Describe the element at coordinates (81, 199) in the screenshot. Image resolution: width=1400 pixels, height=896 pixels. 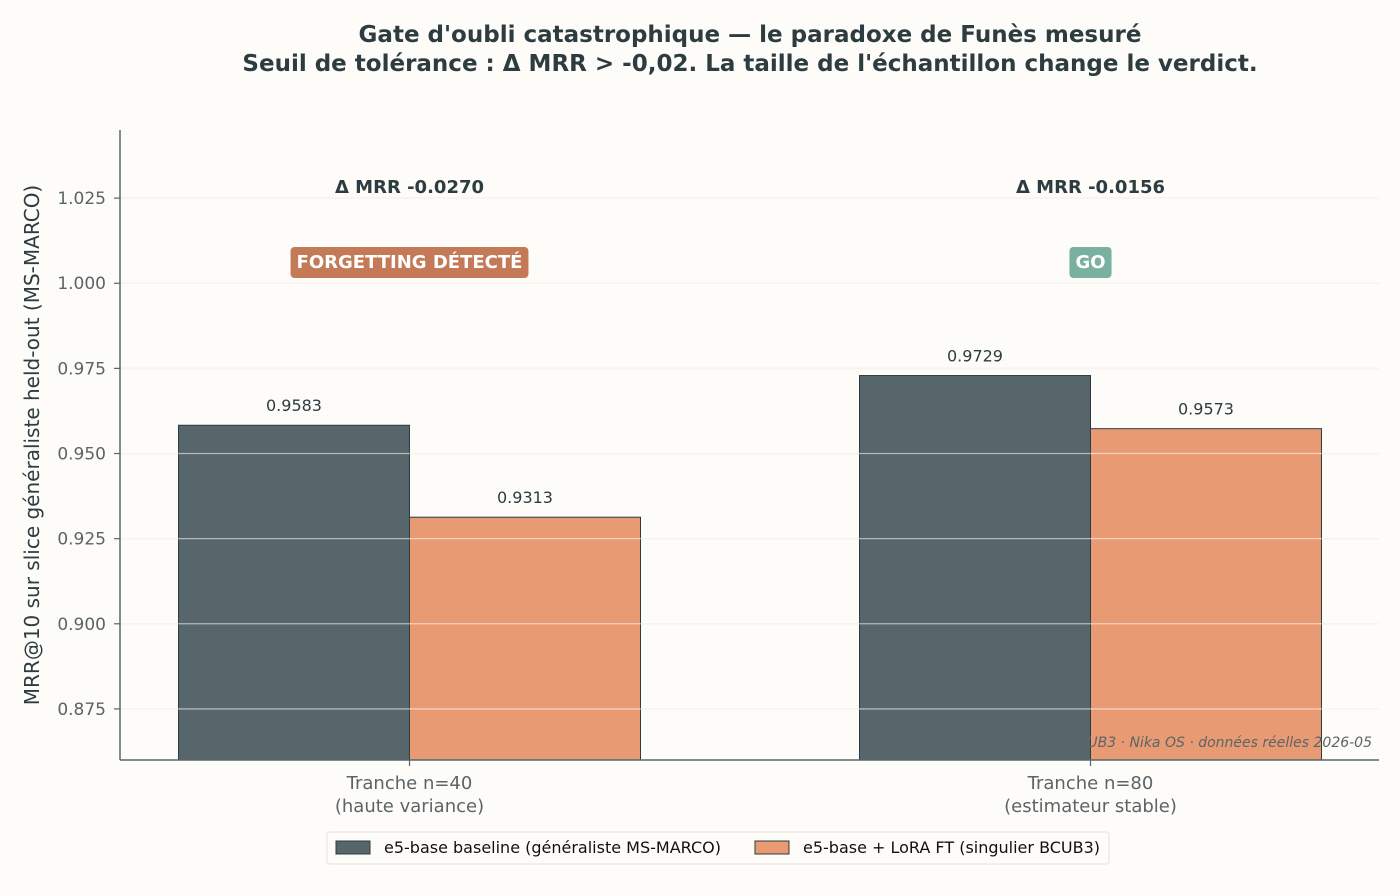
I see `y-tick-label: 1.025` at that location.